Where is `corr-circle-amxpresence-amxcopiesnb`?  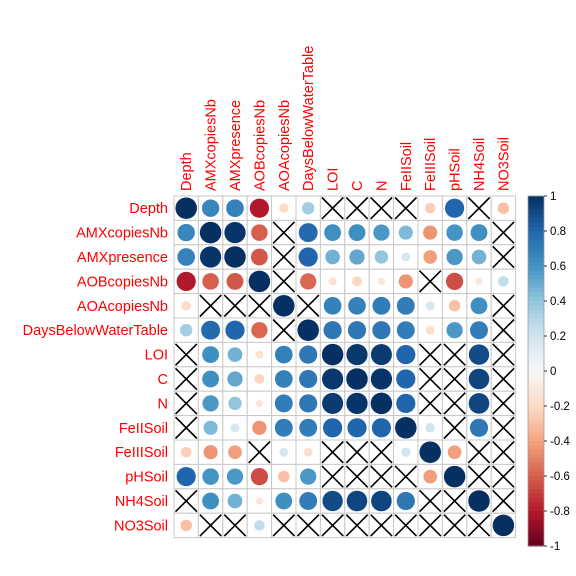 corr-circle-amxpresence-amxcopiesnb is located at coordinates (210, 257).